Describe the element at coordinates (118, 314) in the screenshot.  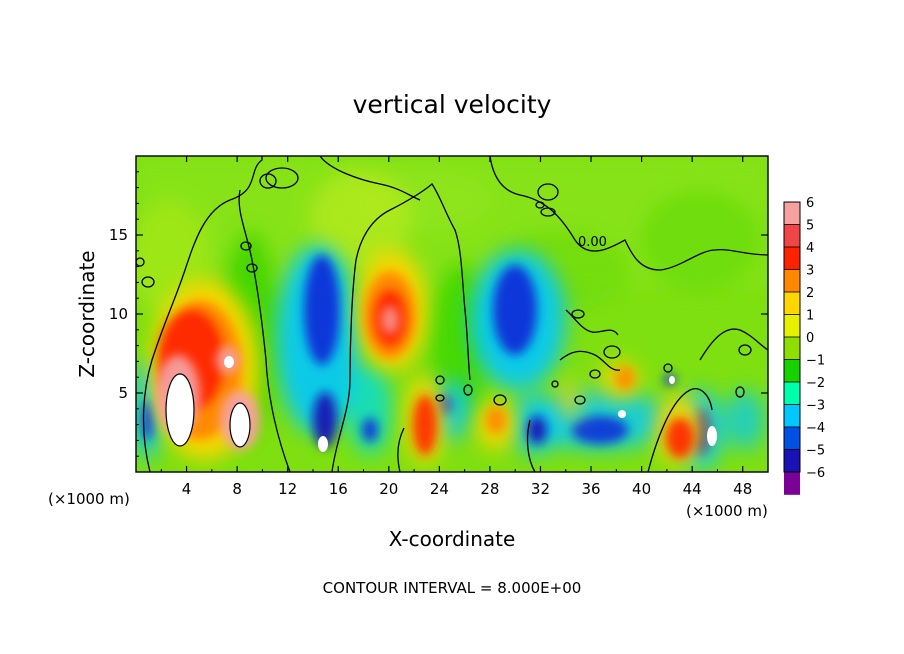
I see `y-tick-label: 10` at that location.